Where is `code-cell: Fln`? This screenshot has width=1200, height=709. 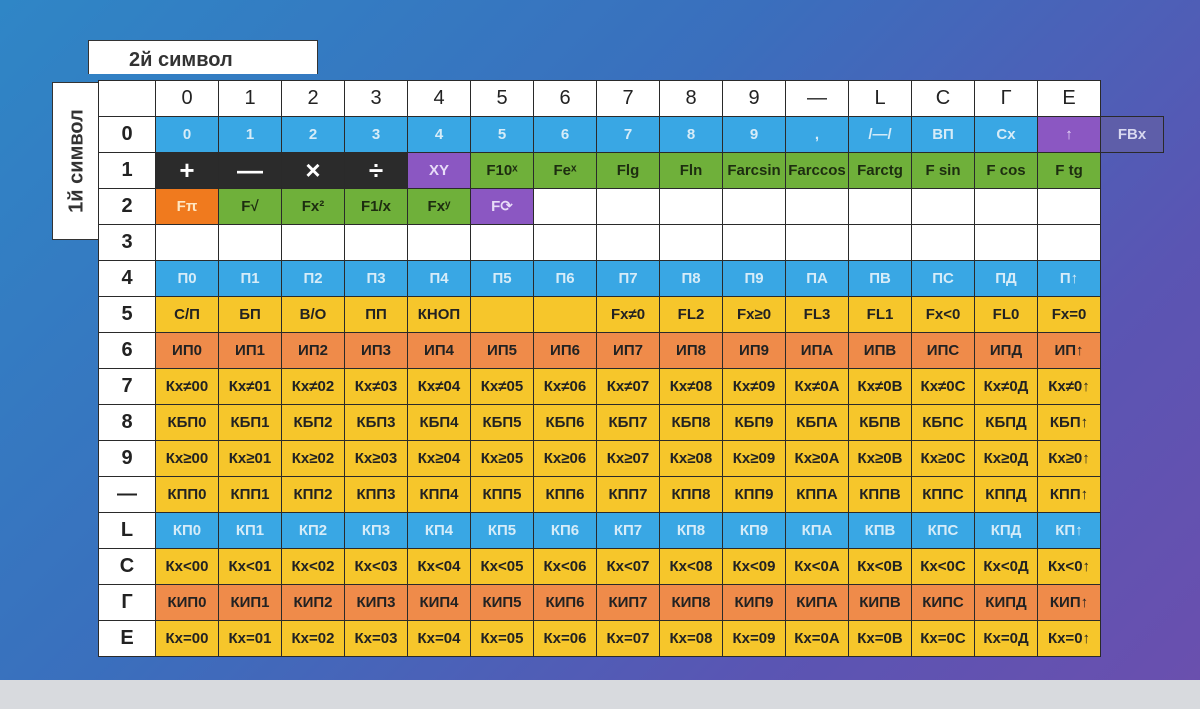
code-cell: Fln is located at coordinates (691, 171).